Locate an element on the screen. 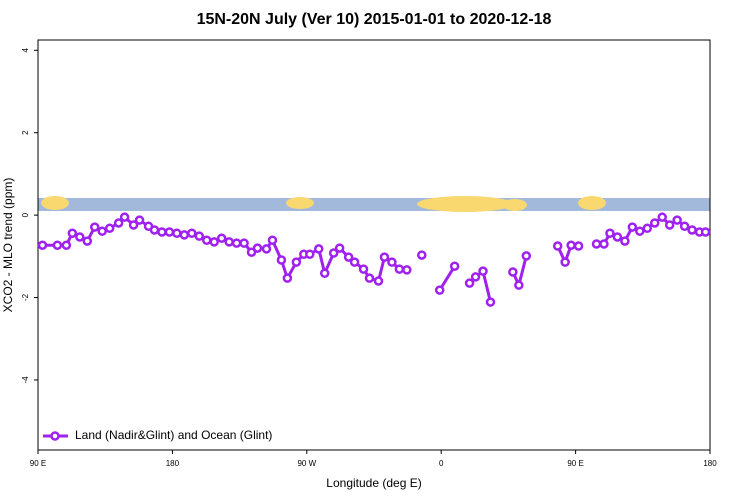 This screenshot has width=750, height=500. y-axis-label: XCO2 - MLO trend (ppm) is located at coordinates (8, 245).